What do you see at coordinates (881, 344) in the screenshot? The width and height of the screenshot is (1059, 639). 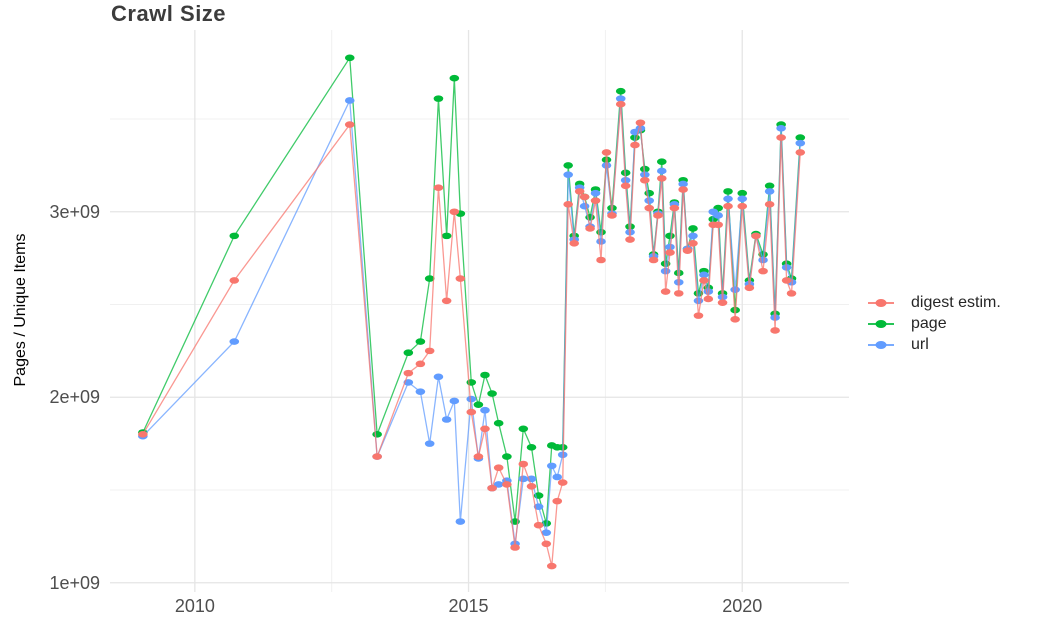 I see `legend-dot` at bounding box center [881, 344].